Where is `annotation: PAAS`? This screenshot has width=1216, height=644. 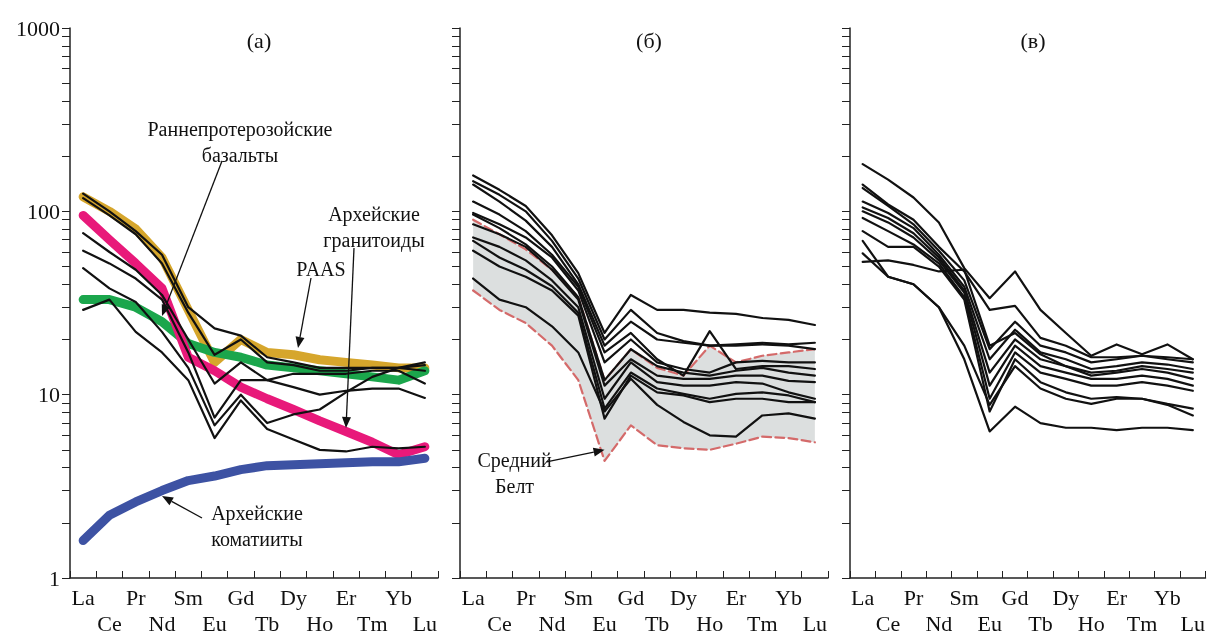
annotation: PAAS is located at coordinates (321, 268).